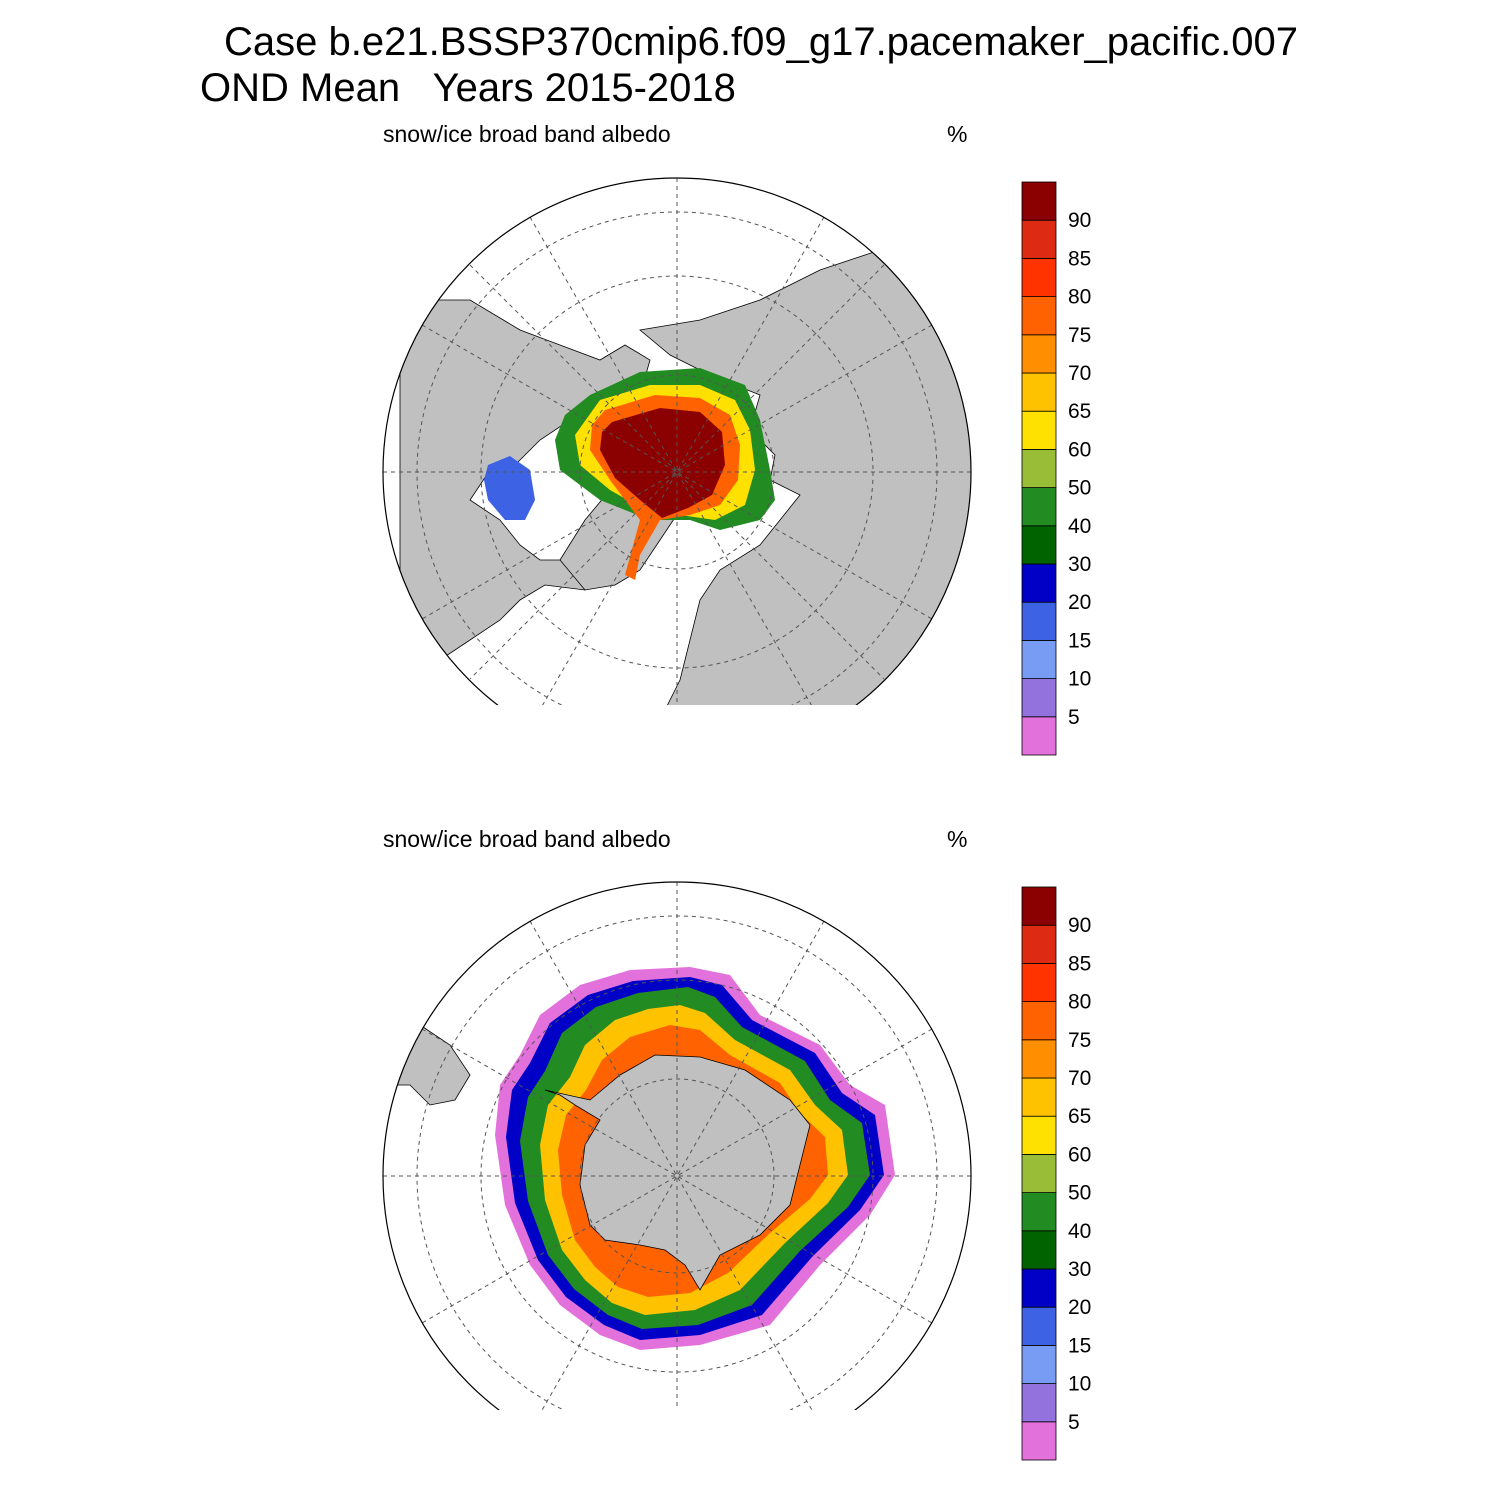 The width and height of the screenshot is (1500, 1500). I want to click on south-left-label: snow/ice broad band albedo, so click(527, 839).